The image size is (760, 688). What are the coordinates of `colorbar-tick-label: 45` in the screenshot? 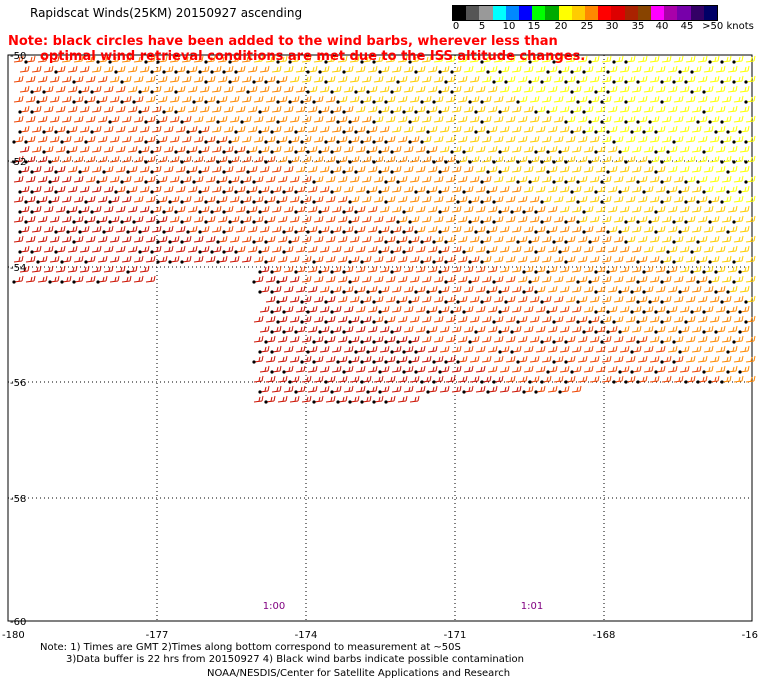 It's located at (687, 26).